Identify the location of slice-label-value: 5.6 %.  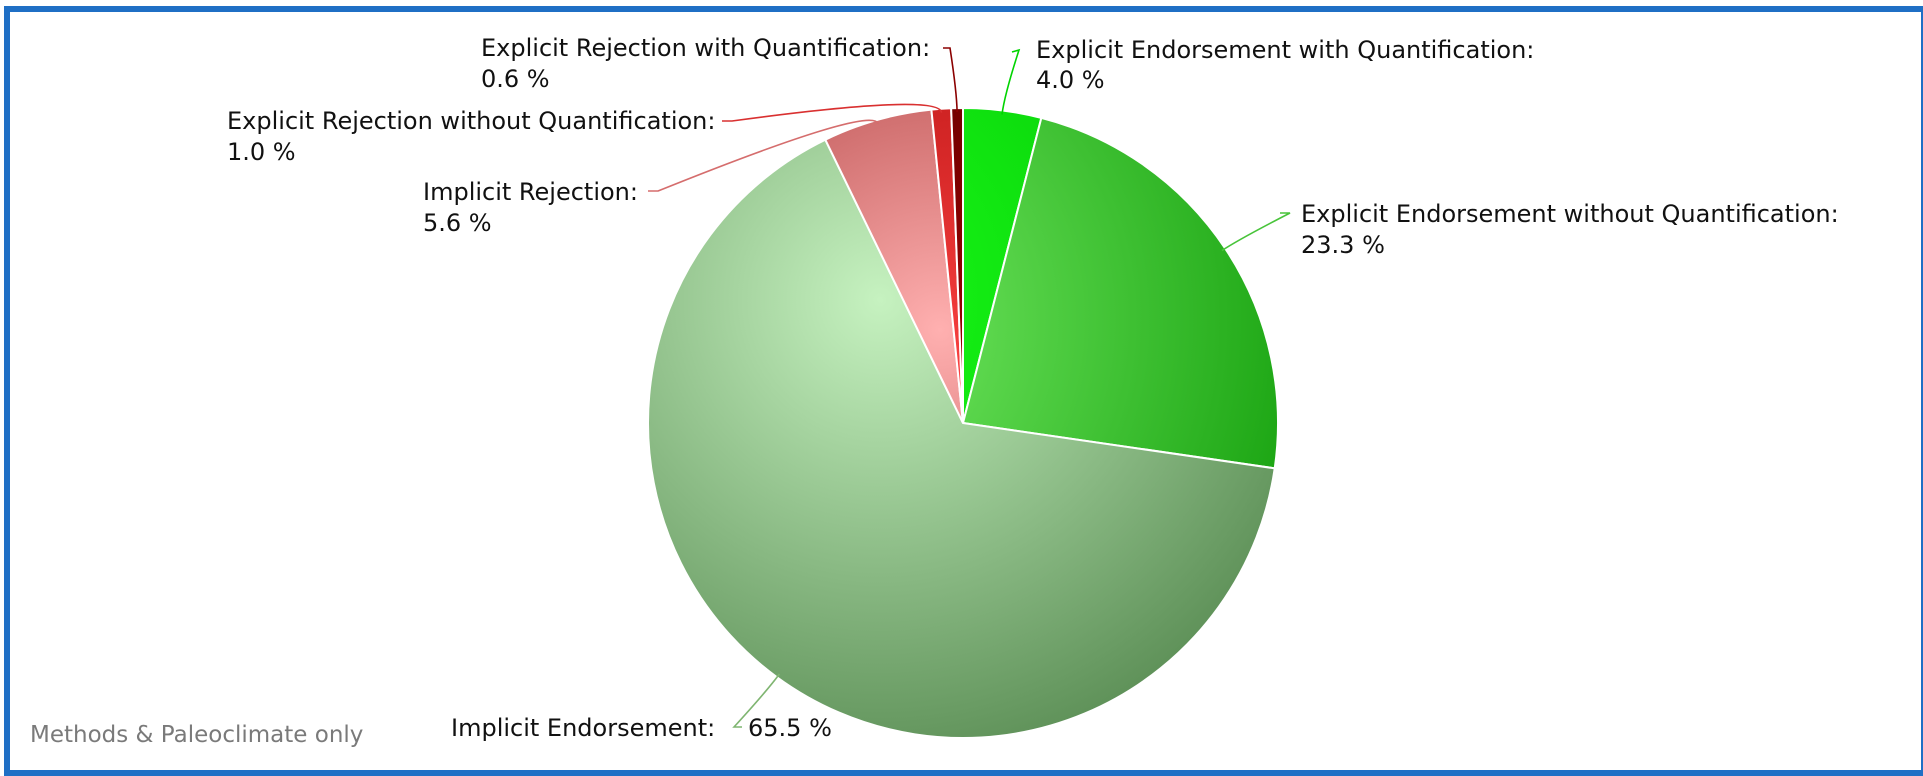
(457, 223).